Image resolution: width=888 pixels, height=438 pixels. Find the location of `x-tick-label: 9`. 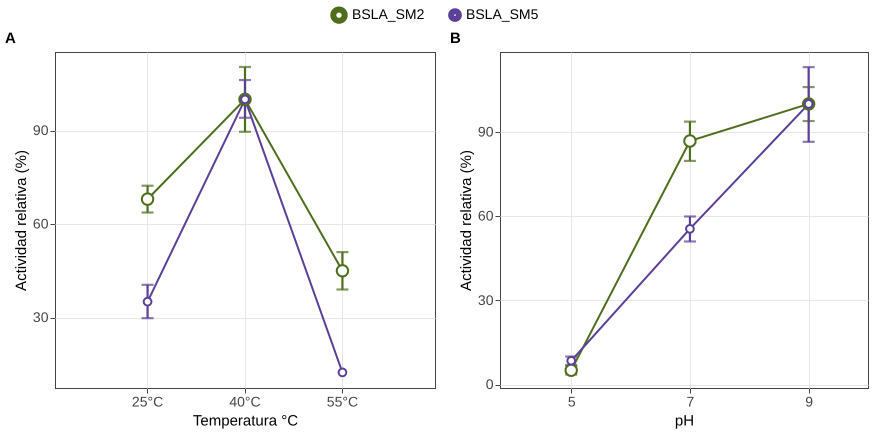

x-tick-label: 9 is located at coordinates (809, 402).